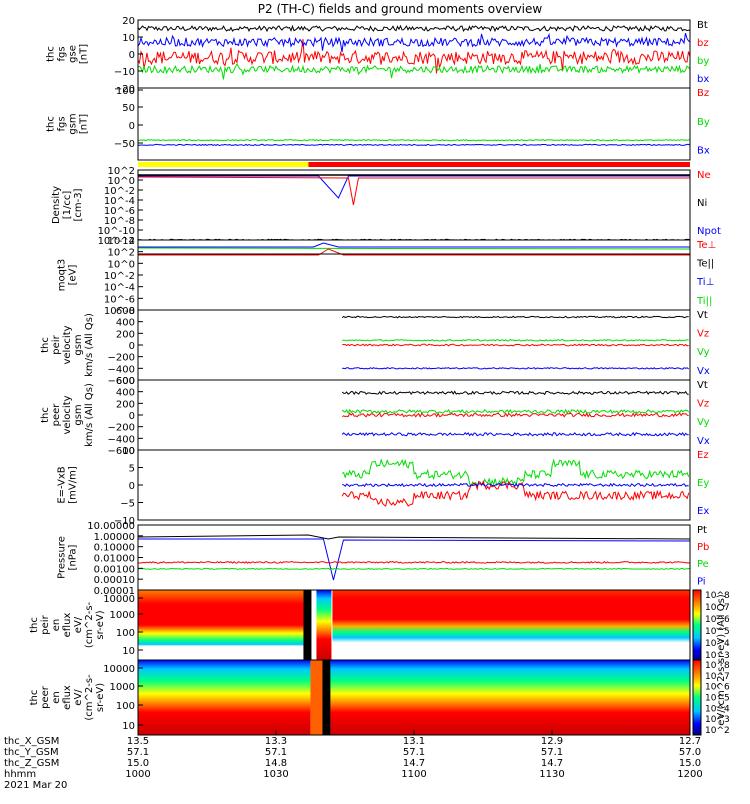 The width and height of the screenshot is (750, 804). Describe the element at coordinates (702, 203) in the screenshot. I see `legend-Ni: Ni` at that location.